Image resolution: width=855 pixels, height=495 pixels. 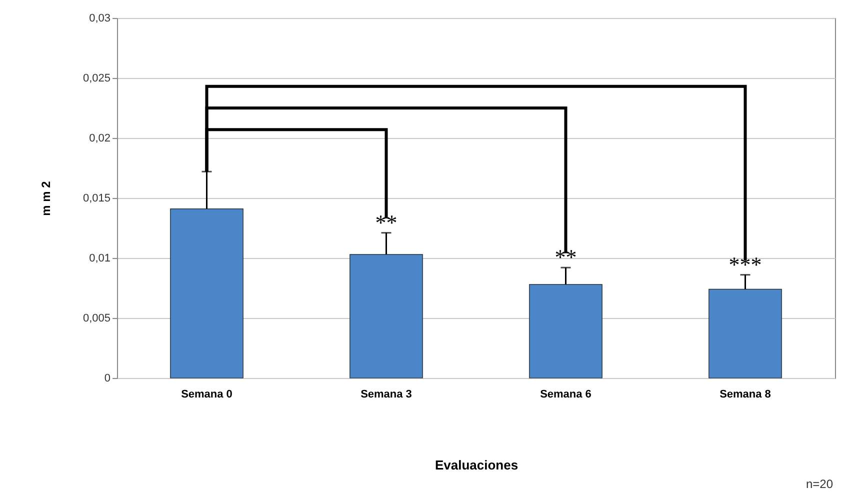 What do you see at coordinates (99, 138) in the screenshot?
I see `y-tick-label: 0,02` at bounding box center [99, 138].